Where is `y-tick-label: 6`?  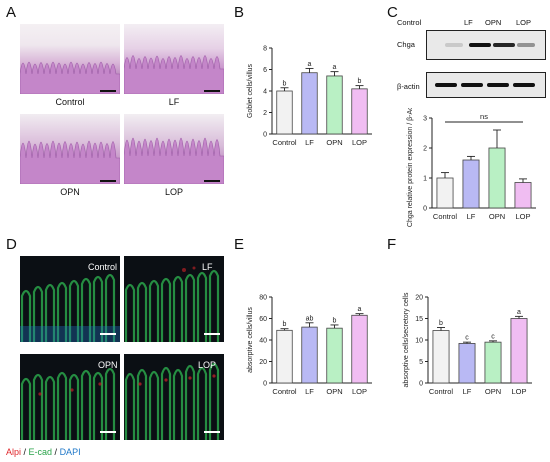 y-tick-label: 6 is located at coordinates (265, 70).